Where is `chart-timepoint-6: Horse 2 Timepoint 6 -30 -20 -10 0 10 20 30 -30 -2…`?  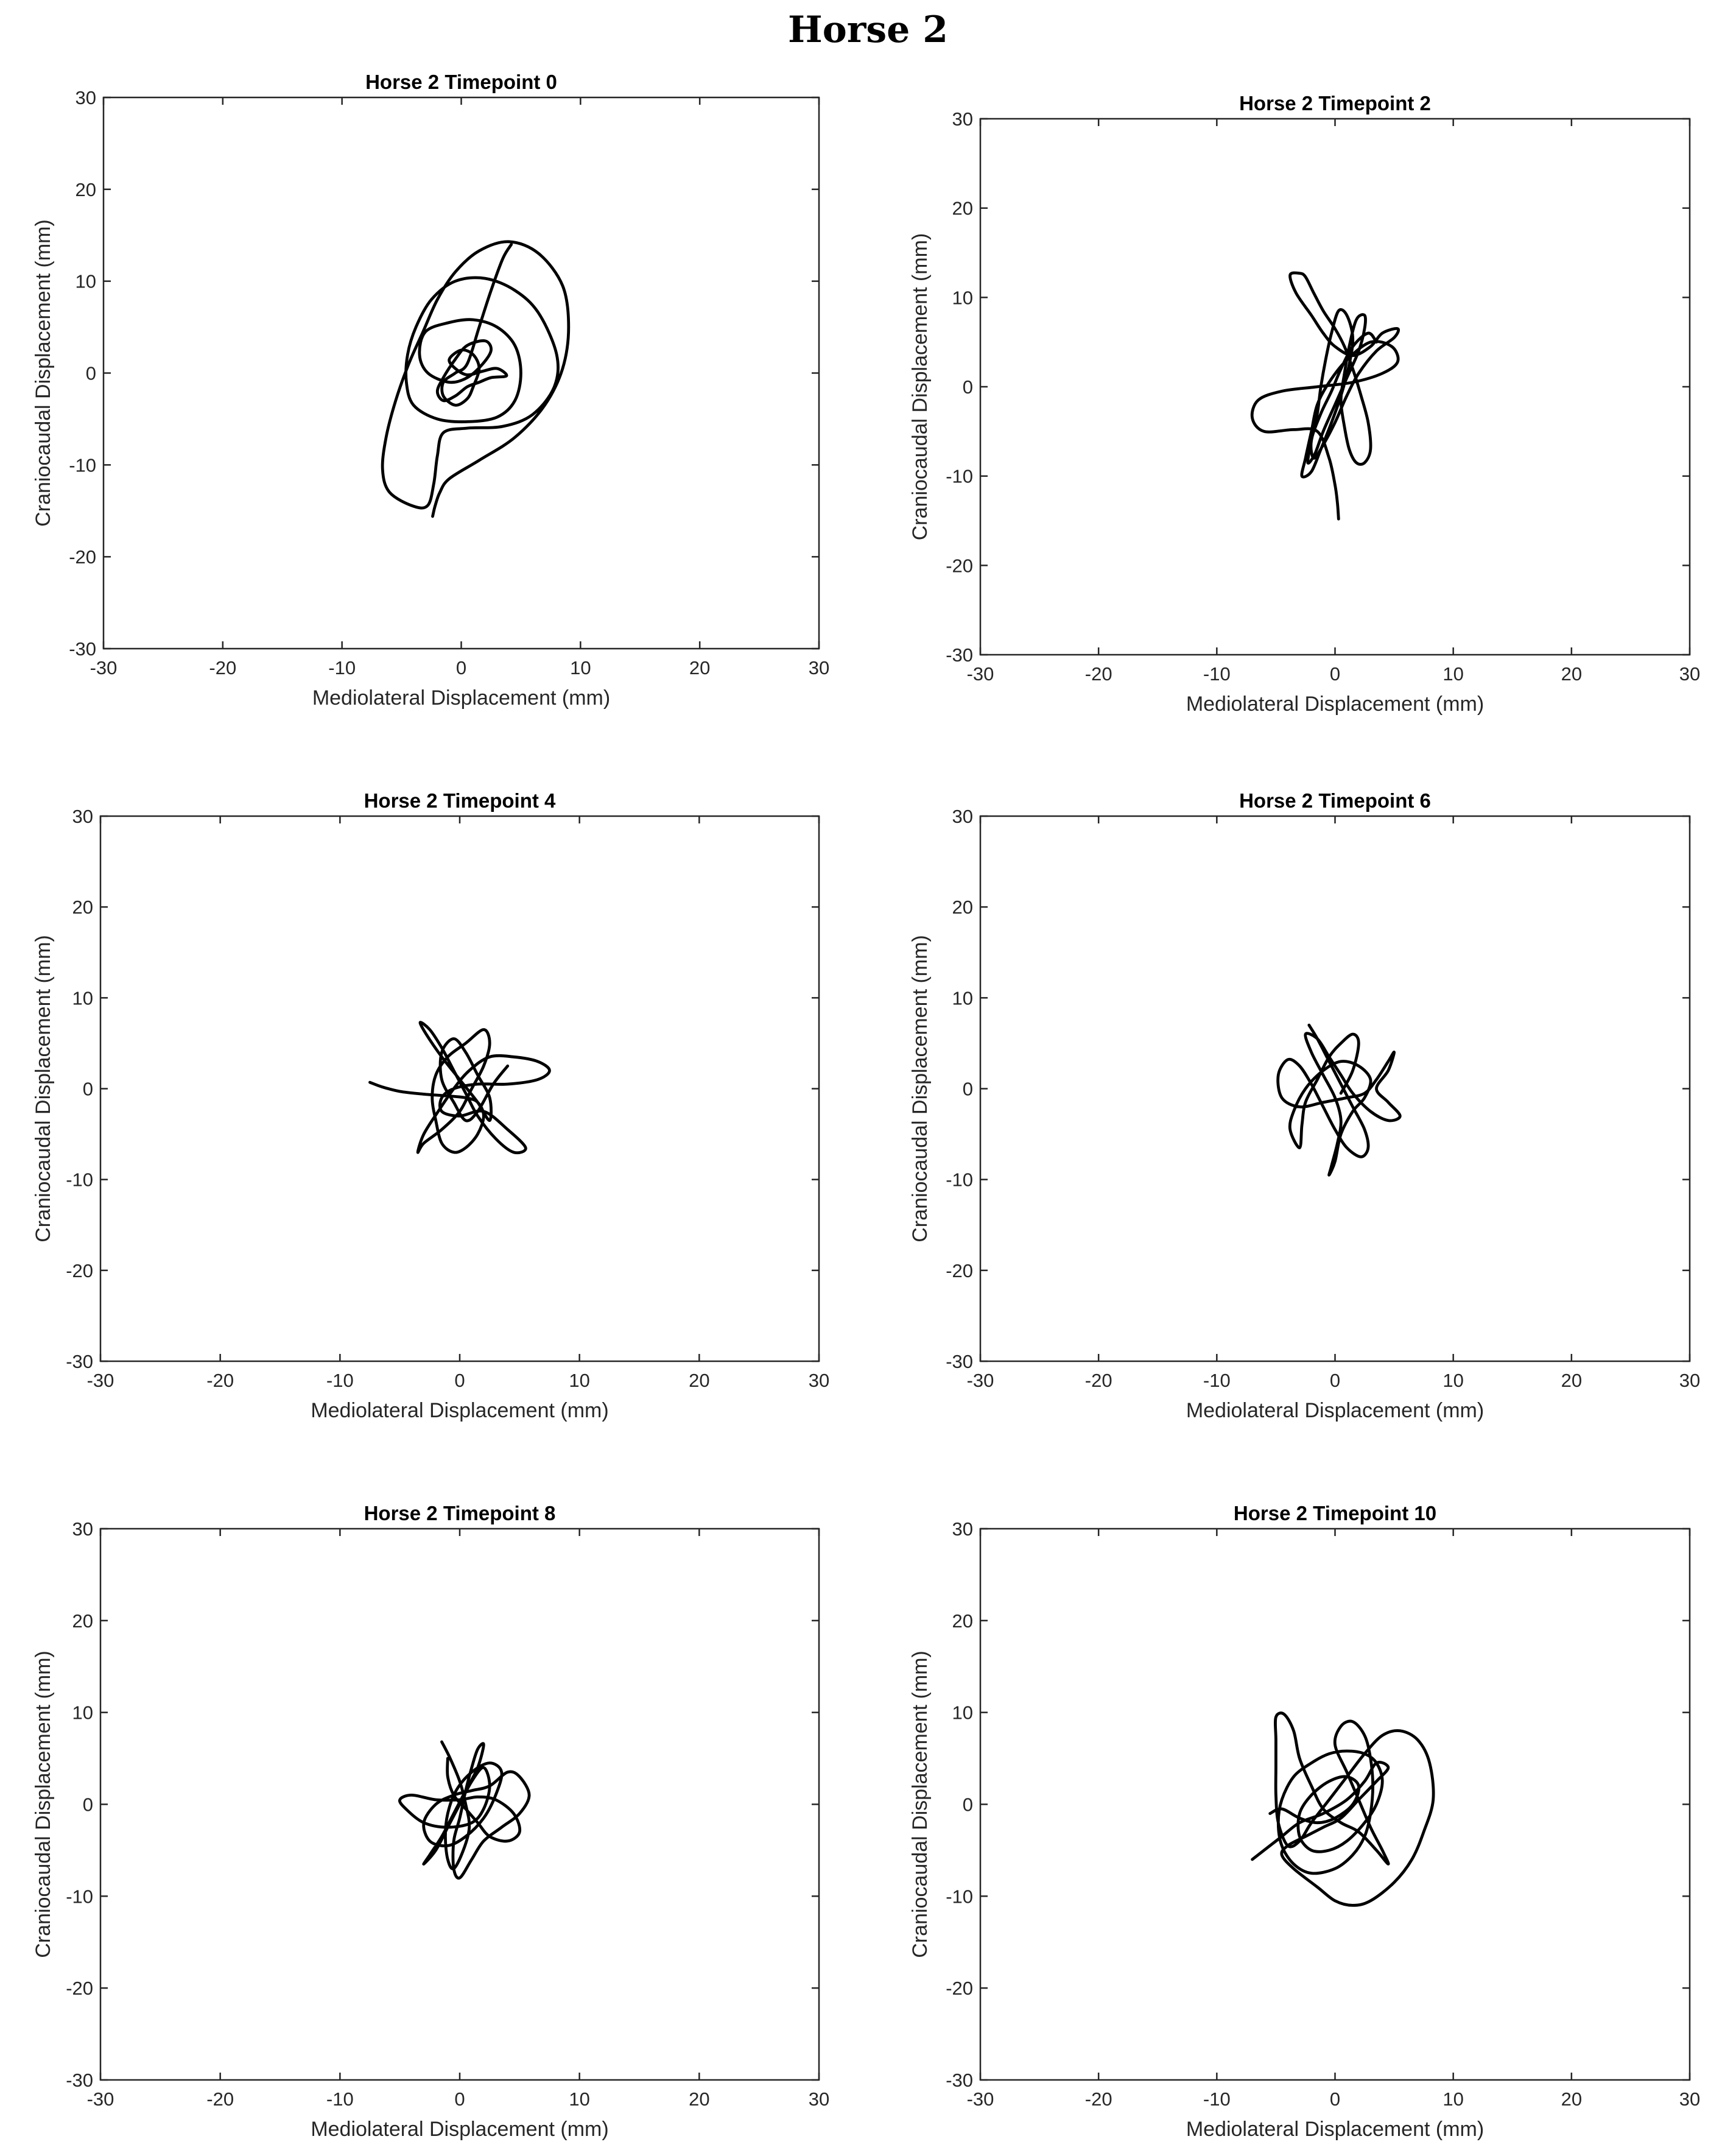
chart-timepoint-6: Horse 2 Timepoint 6 -30 -20 -10 0 10 20 30 -30 -2… is located at coordinates (1304, 1105).